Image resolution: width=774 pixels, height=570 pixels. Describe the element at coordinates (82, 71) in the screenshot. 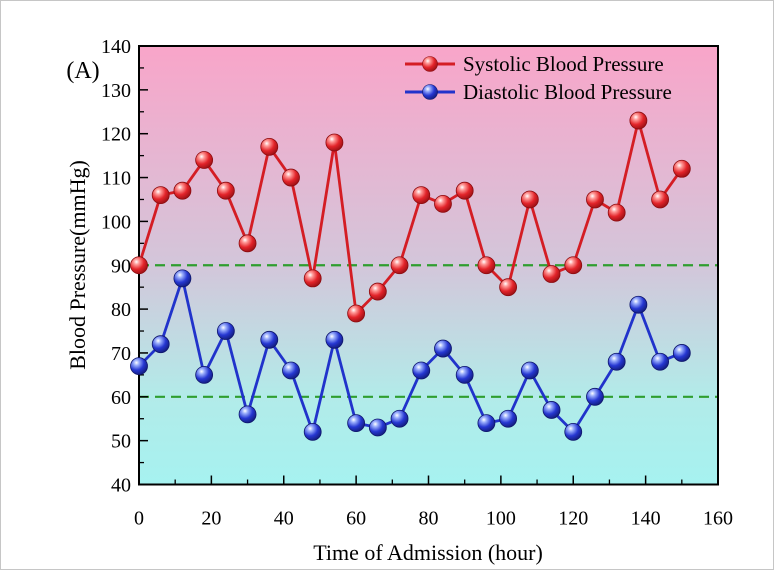

I see `panel-label: (A)` at that location.